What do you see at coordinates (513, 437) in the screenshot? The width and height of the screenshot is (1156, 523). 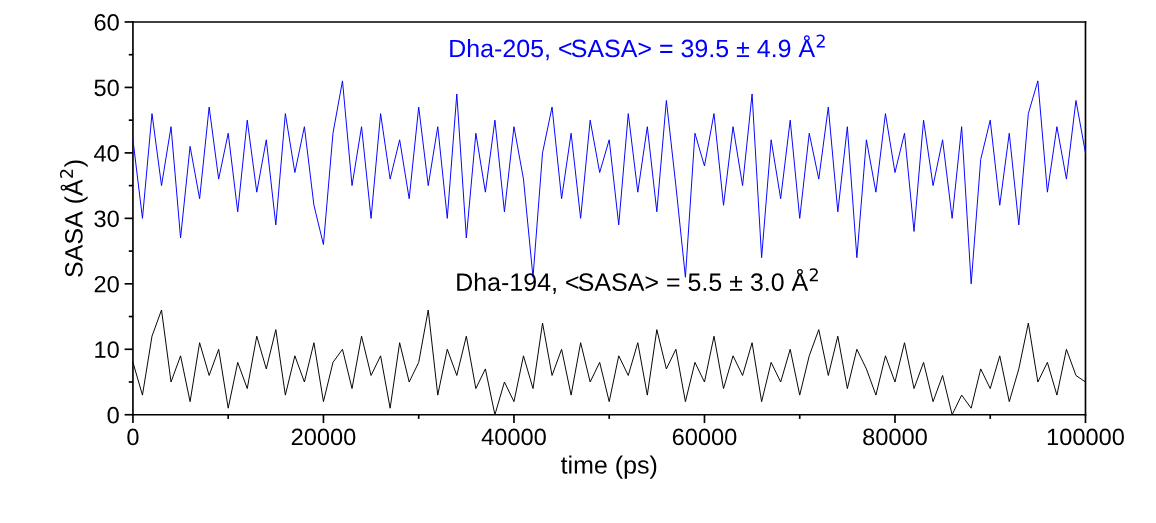 I see `x-tick-label: 40000` at bounding box center [513, 437].